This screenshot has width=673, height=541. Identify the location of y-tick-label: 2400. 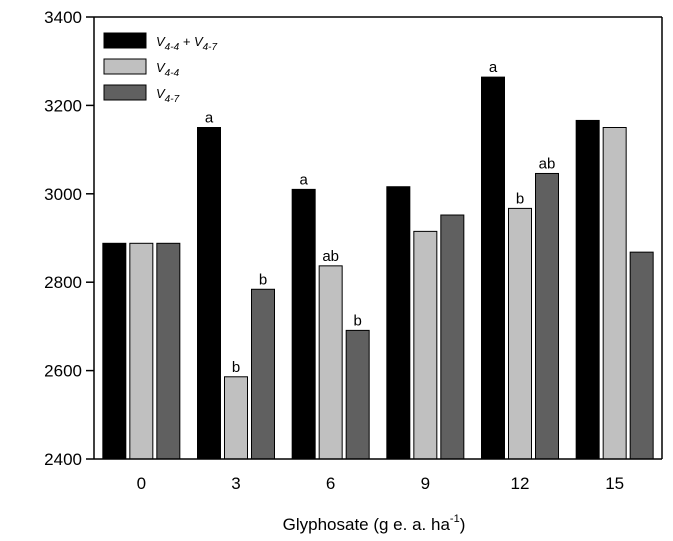
(63, 459).